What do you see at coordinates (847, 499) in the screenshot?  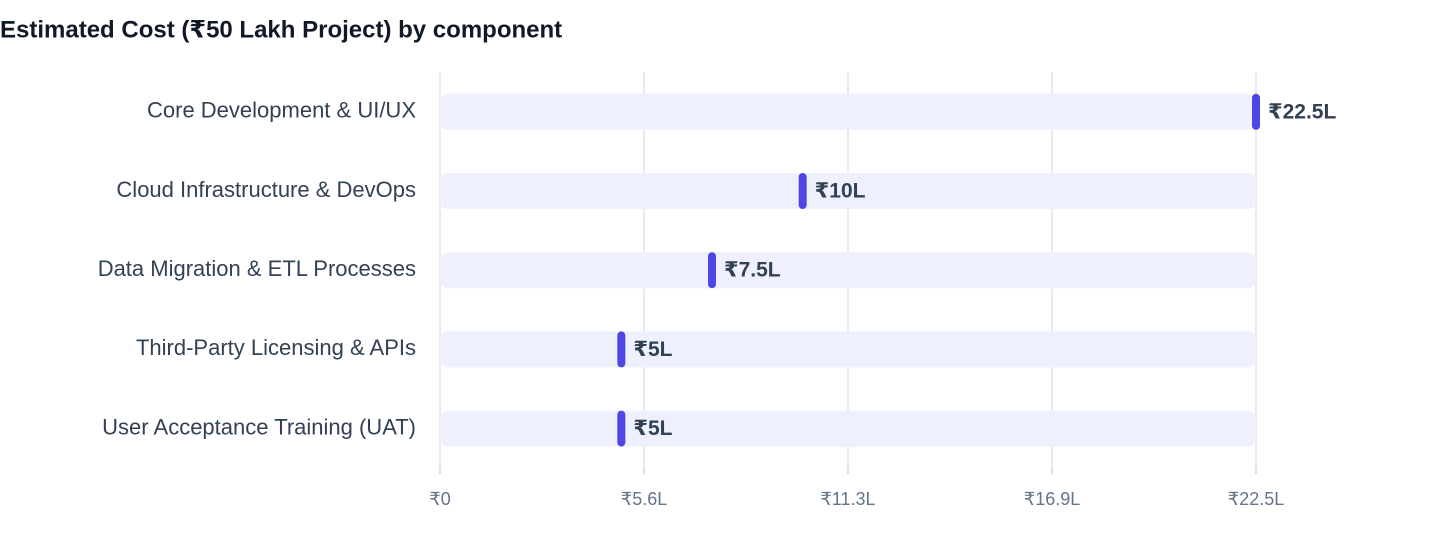 I see `x-tick-label: ₹11.3L` at bounding box center [847, 499].